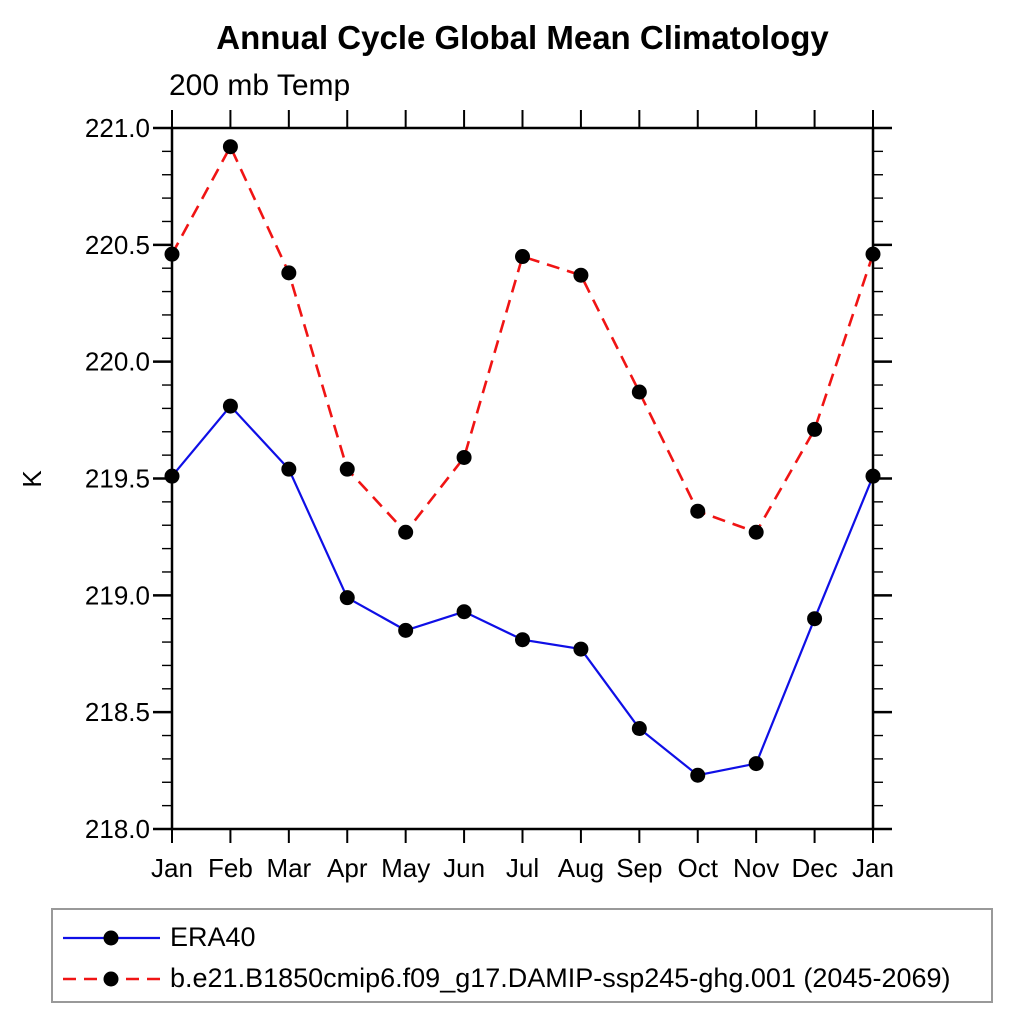 The image size is (1024, 1024). I want to click on x-tick-label: Dec, so click(814, 868).